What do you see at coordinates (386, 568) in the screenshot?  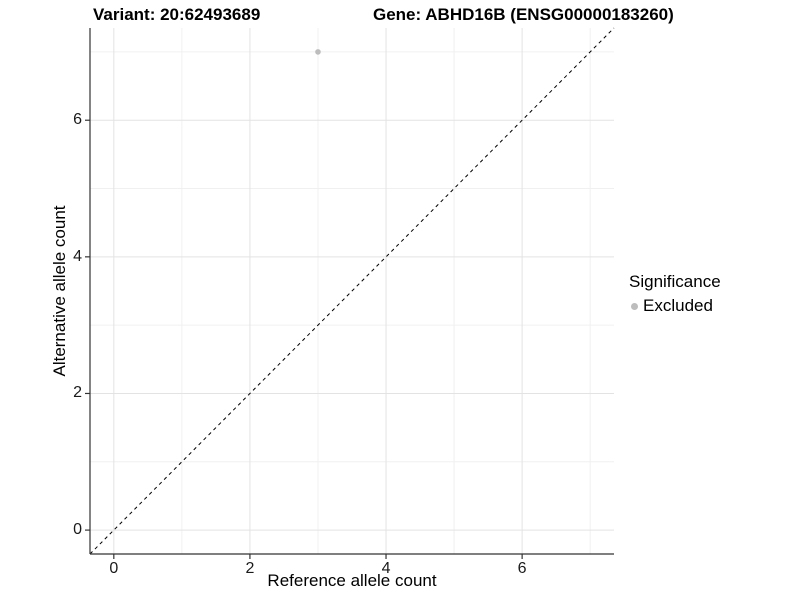 I see `x-tick-label: 4` at bounding box center [386, 568].